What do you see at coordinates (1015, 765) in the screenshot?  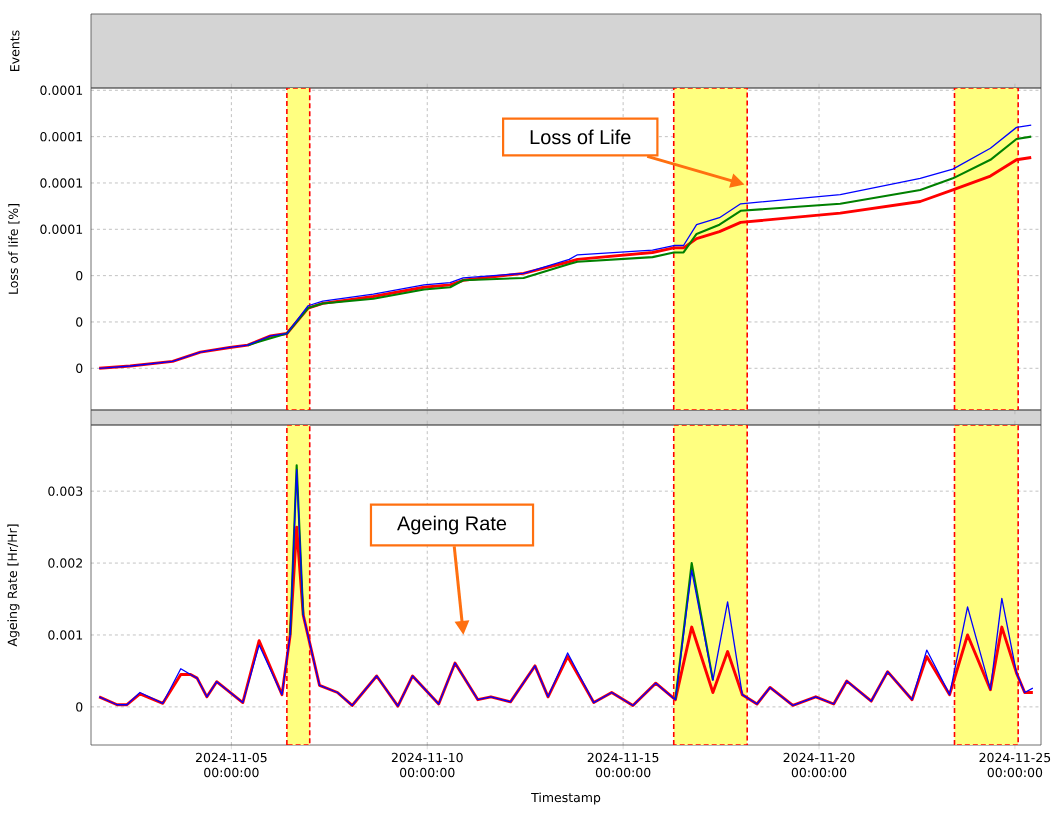 I see `x-tick-label: 2024-11-25 00:00:00` at bounding box center [1015, 765].